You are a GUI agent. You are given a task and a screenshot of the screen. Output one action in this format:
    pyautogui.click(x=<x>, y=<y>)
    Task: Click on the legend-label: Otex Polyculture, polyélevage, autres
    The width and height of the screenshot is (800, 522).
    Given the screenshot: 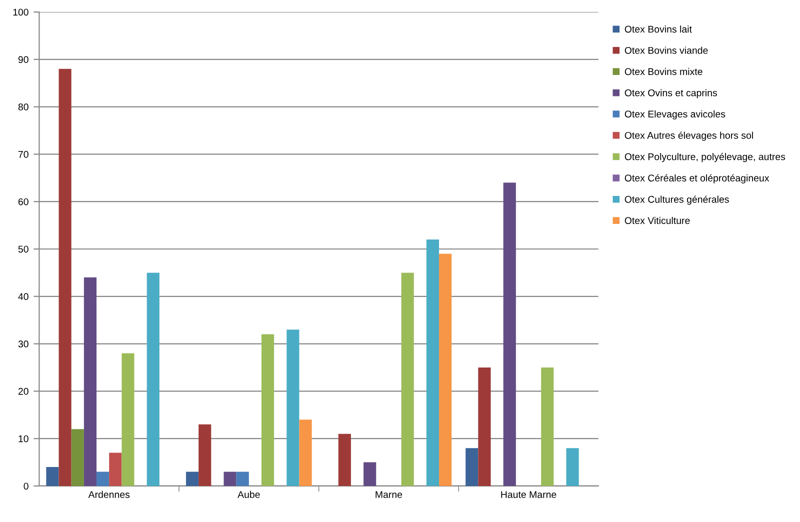 What is the action you would take?
    pyautogui.click(x=705, y=157)
    